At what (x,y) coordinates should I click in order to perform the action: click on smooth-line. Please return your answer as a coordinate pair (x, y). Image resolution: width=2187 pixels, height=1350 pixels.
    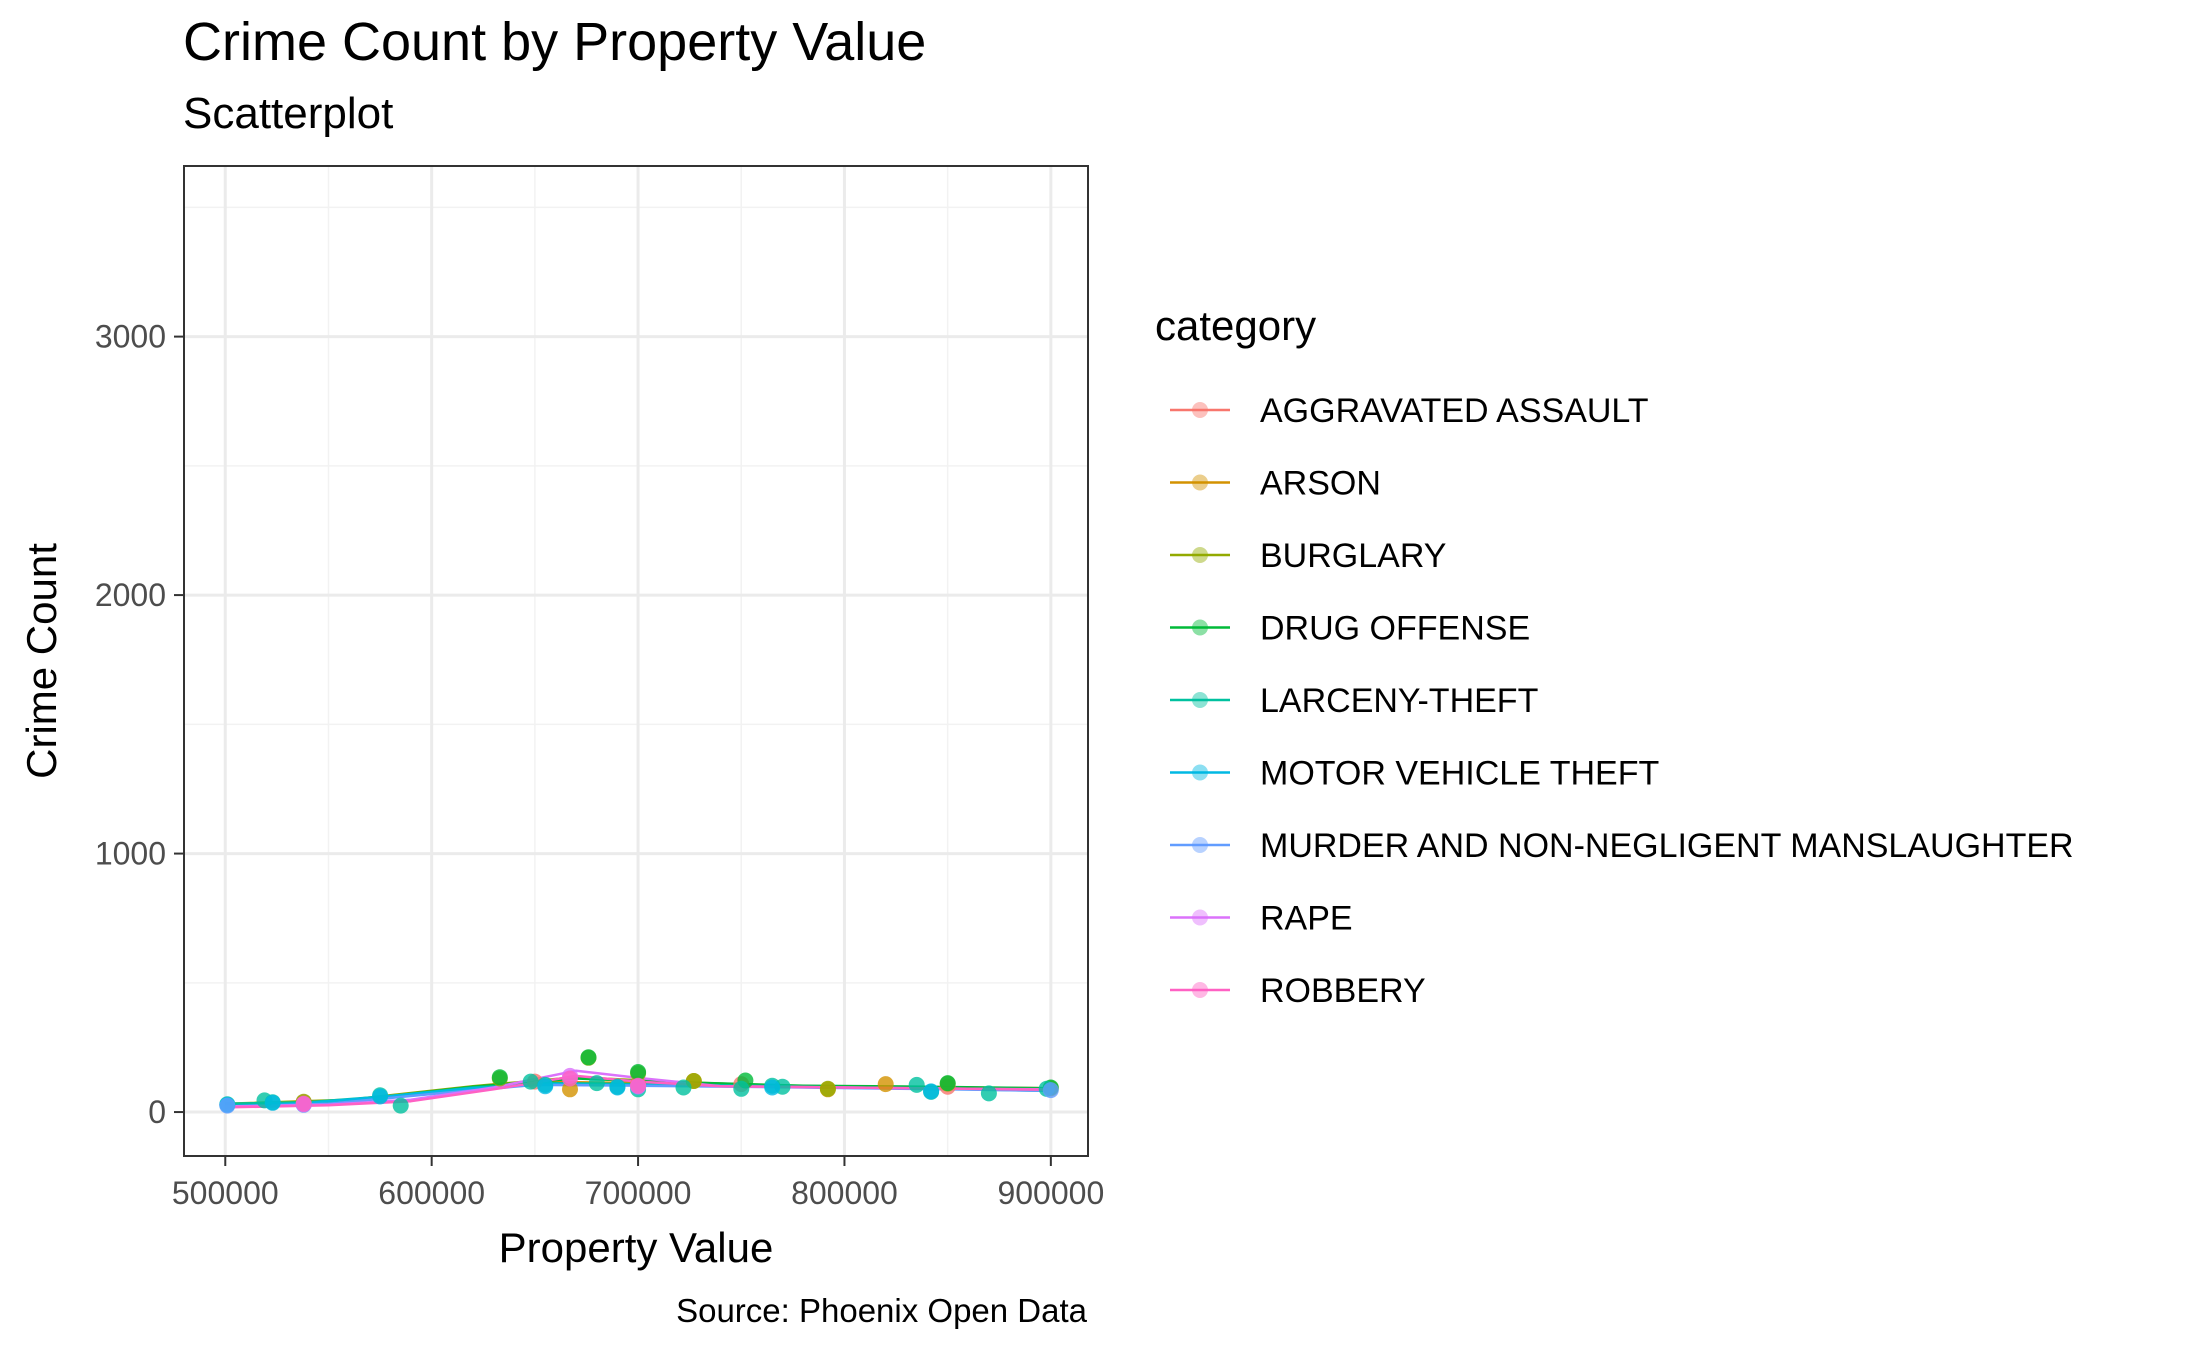
    Looking at the image, I should click on (638, 1091).